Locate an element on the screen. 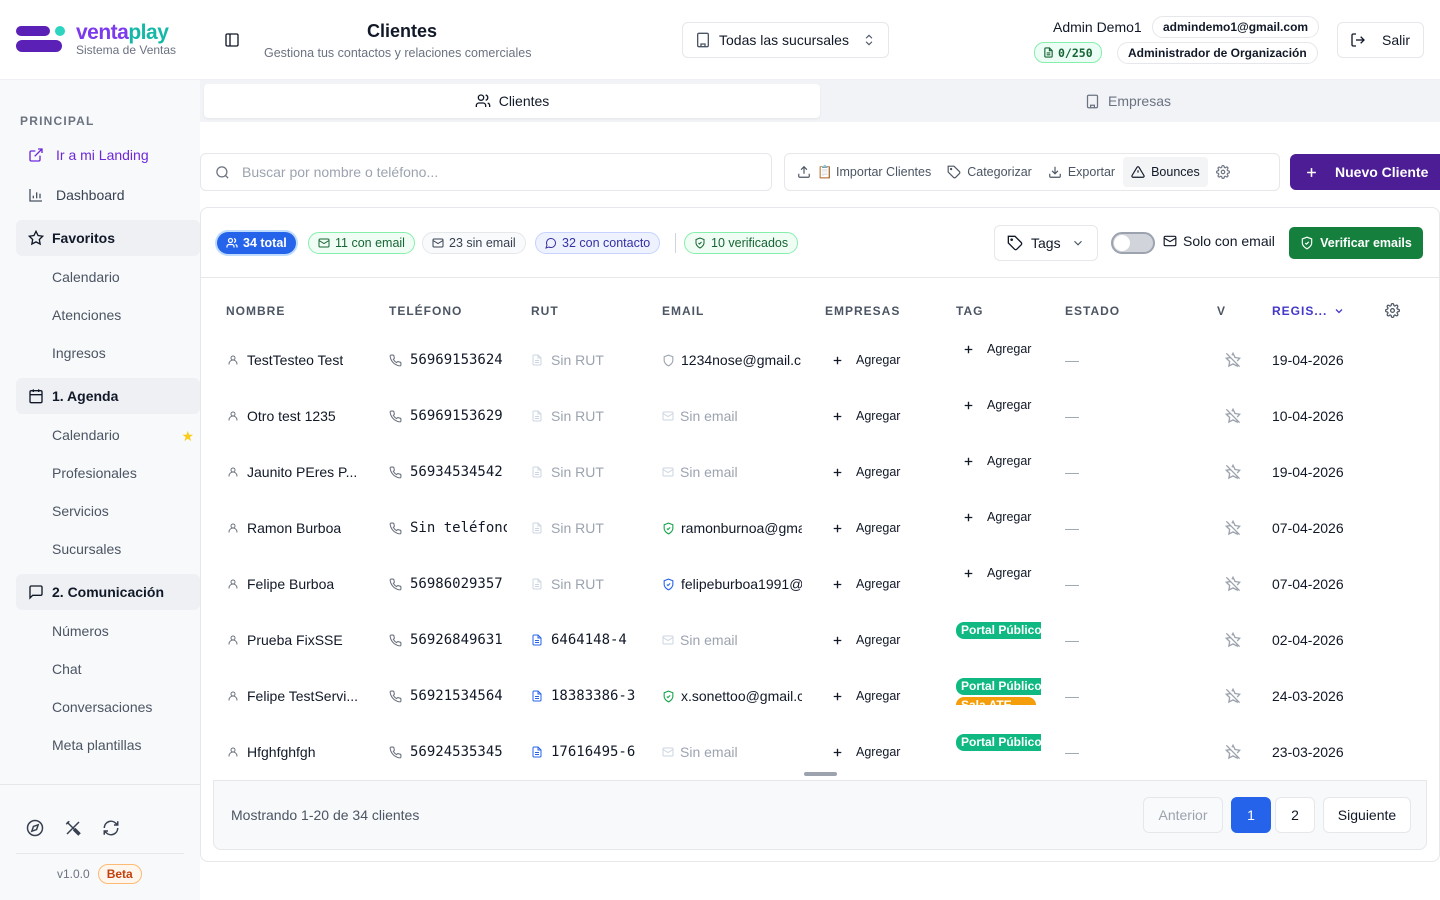  filter-chip-with-contact: 32 con contacto is located at coordinates (598, 243).